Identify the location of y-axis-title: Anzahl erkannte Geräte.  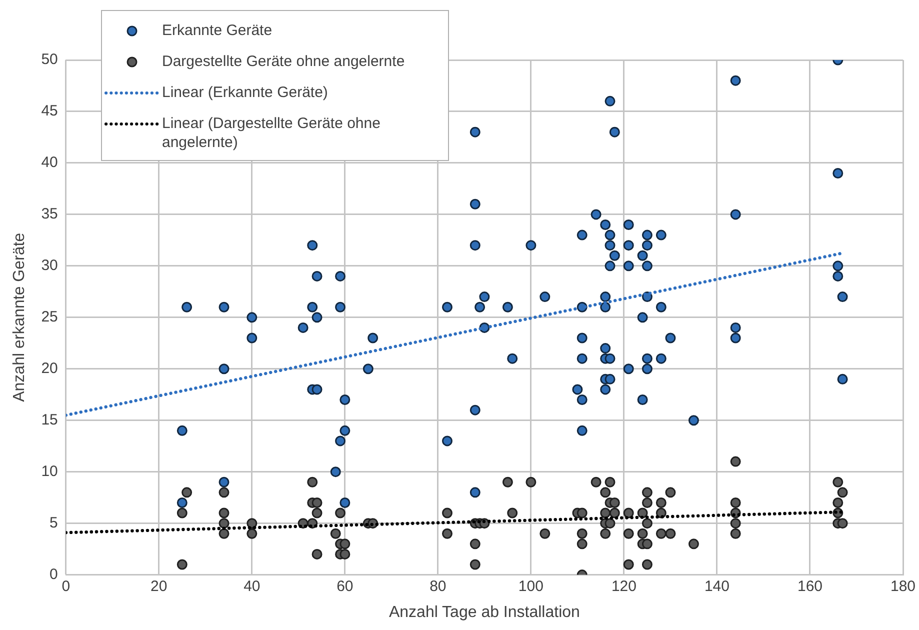
(19, 317).